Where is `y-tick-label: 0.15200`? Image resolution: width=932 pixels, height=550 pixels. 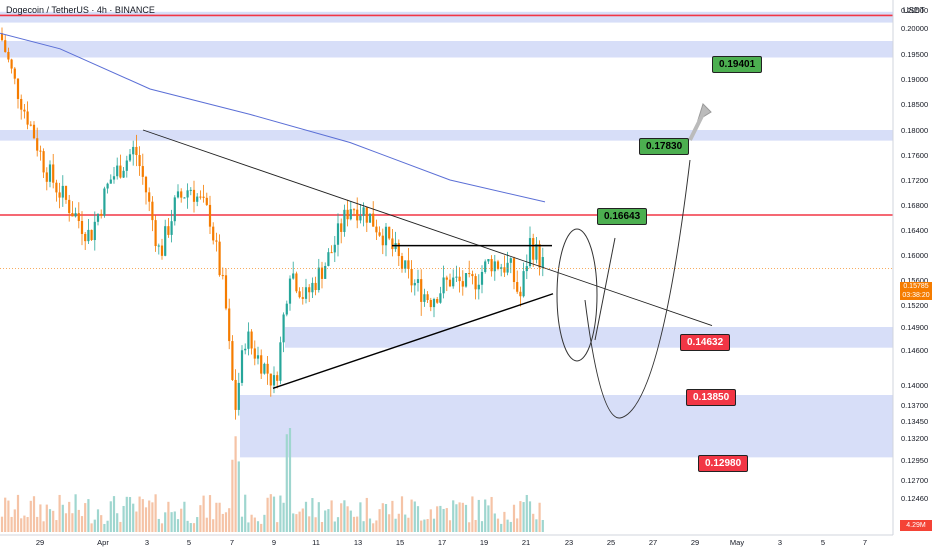 y-tick-label: 0.15200 is located at coordinates (914, 305).